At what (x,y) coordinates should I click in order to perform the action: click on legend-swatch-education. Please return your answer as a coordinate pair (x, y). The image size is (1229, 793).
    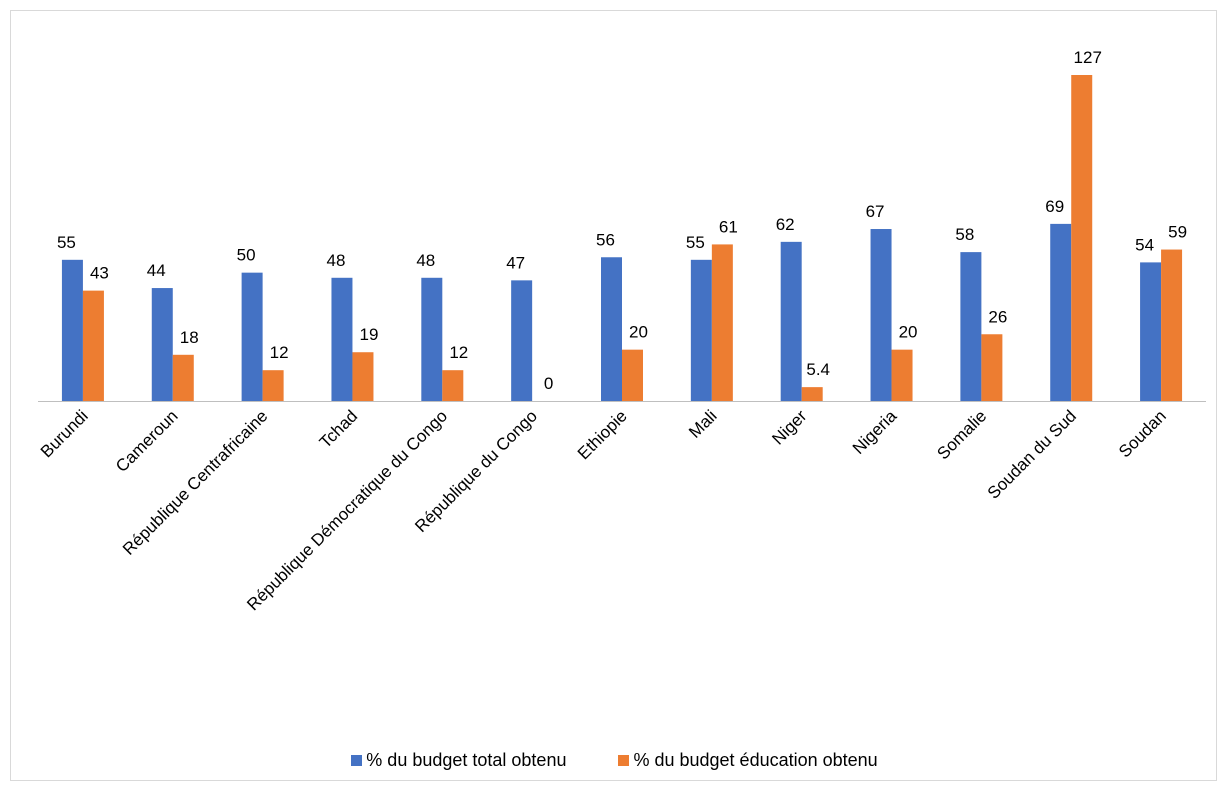
    Looking at the image, I should click on (624, 760).